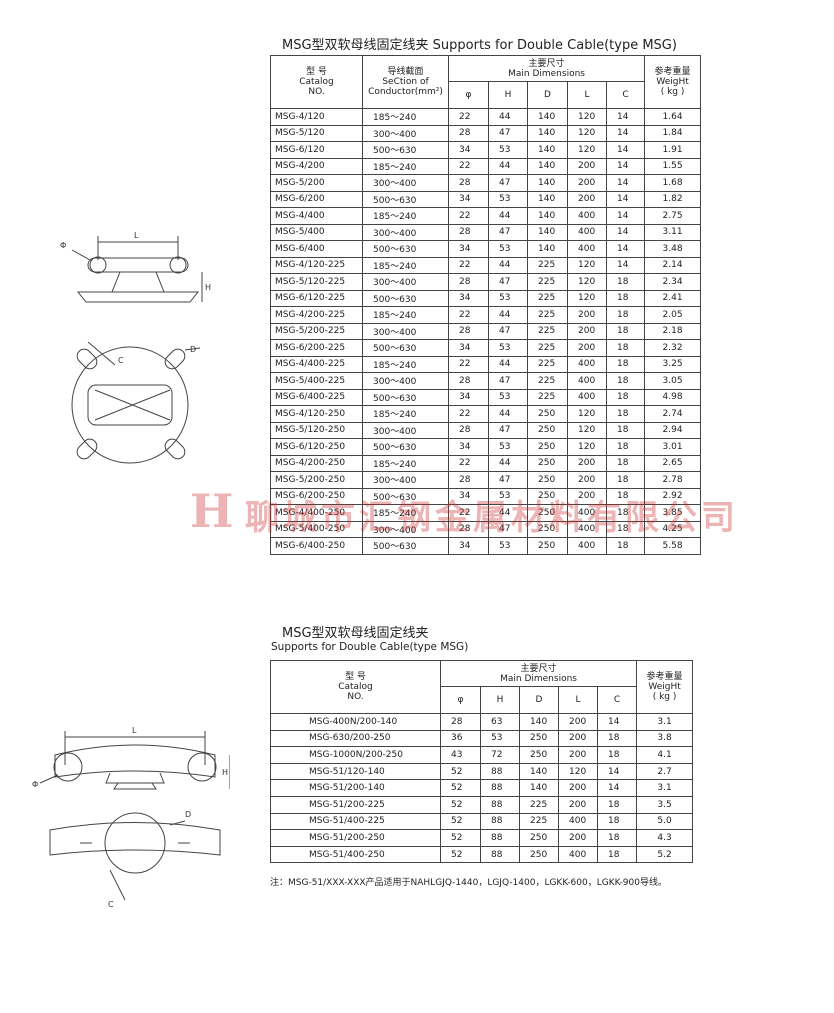 The height and width of the screenshot is (1013, 834). What do you see at coordinates (587, 95) in the screenshot?
I see `header-cell: L` at bounding box center [587, 95].